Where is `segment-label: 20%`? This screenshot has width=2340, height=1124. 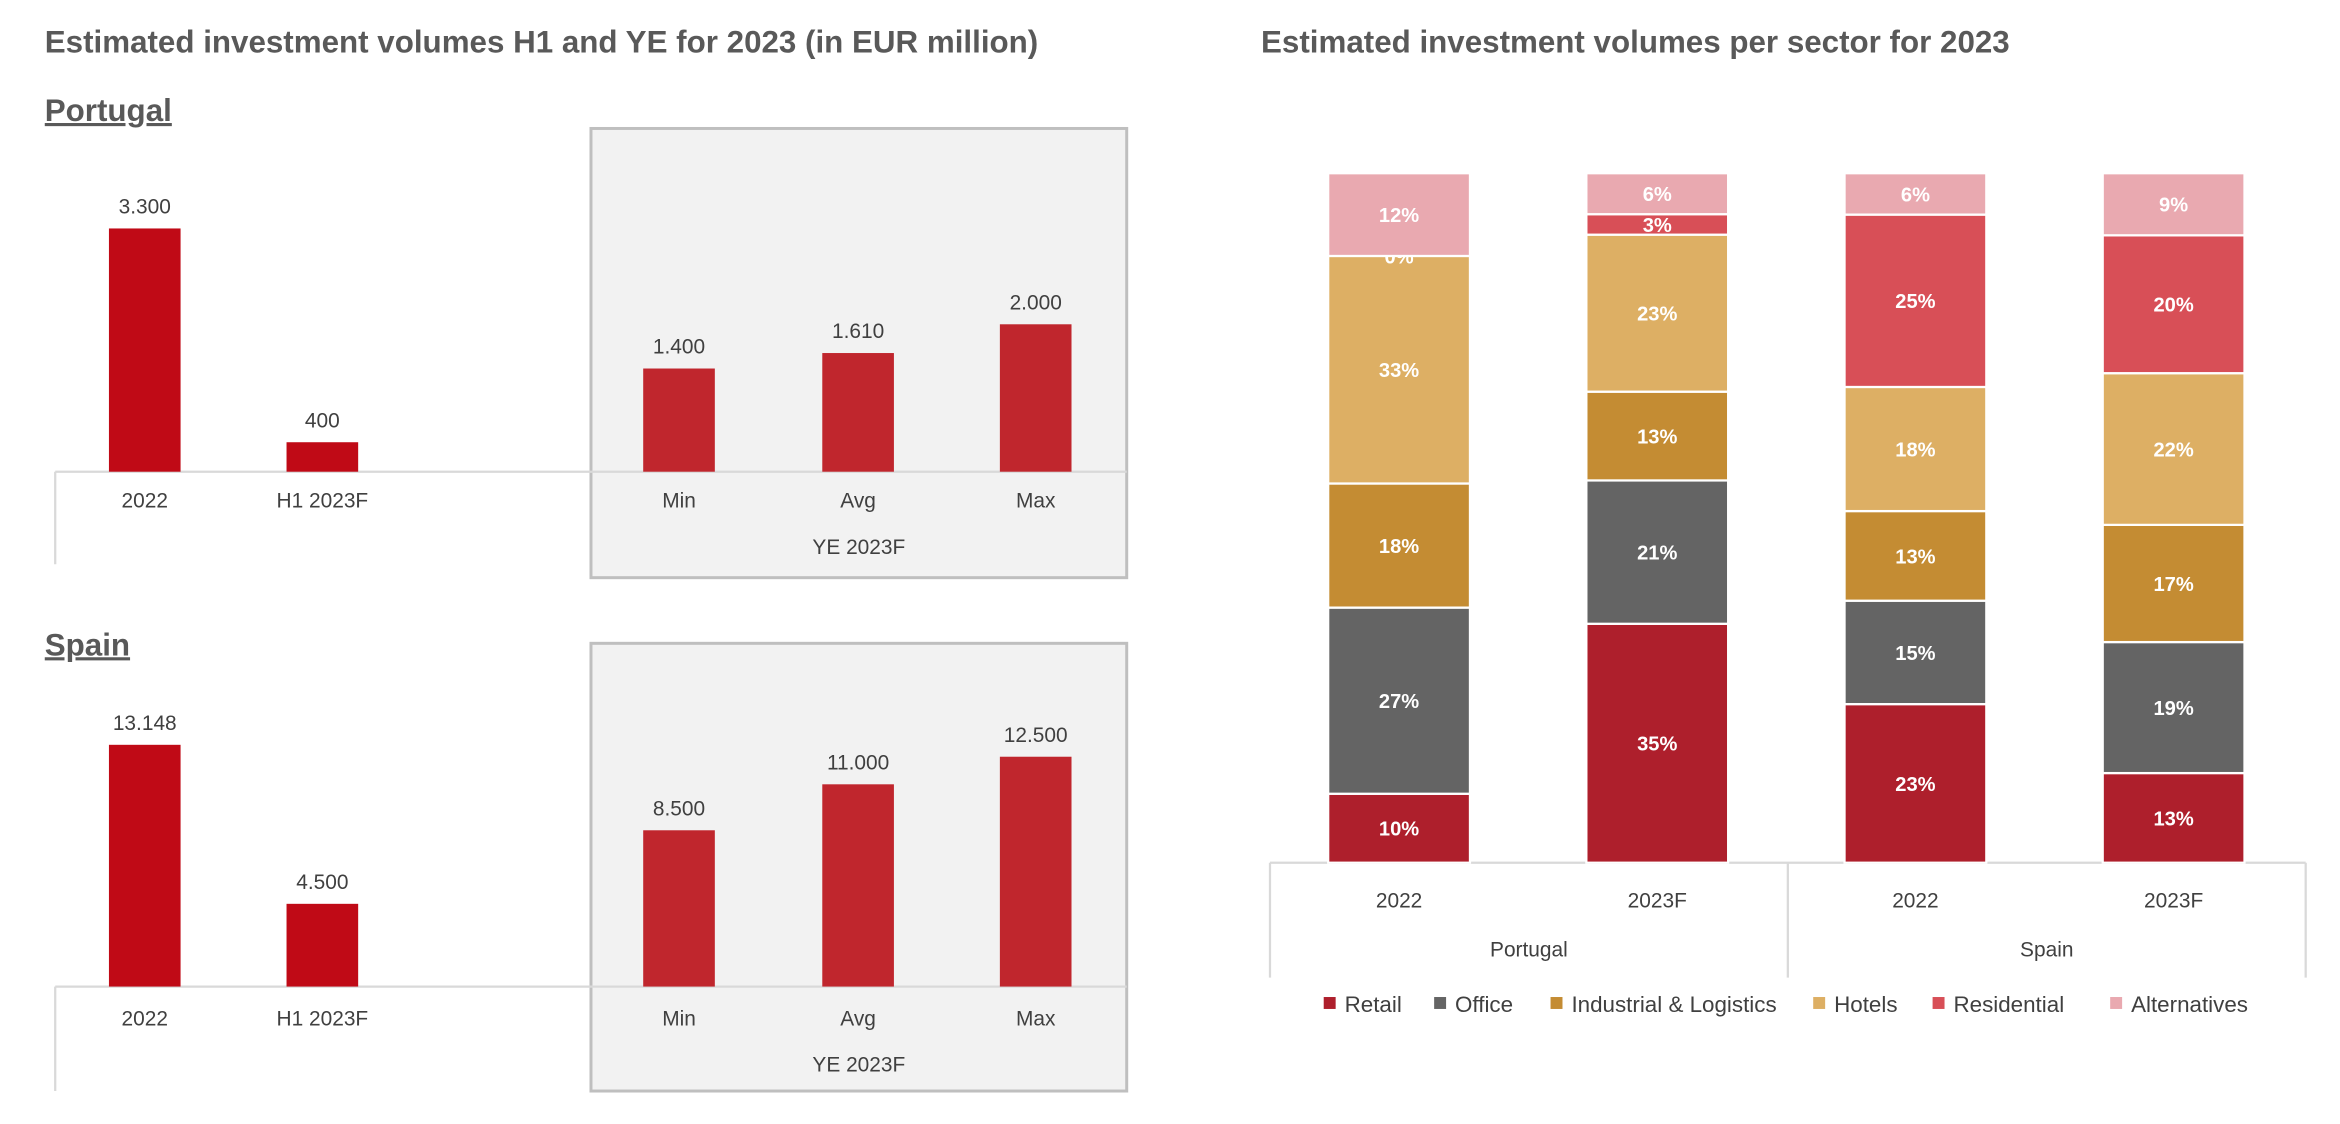 segment-label: 20% is located at coordinates (2173, 306).